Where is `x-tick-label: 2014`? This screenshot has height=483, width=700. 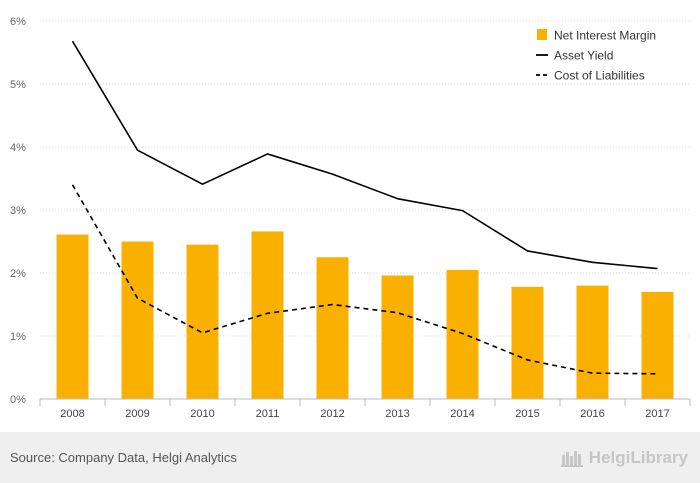
x-tick-label: 2014 is located at coordinates (462, 414).